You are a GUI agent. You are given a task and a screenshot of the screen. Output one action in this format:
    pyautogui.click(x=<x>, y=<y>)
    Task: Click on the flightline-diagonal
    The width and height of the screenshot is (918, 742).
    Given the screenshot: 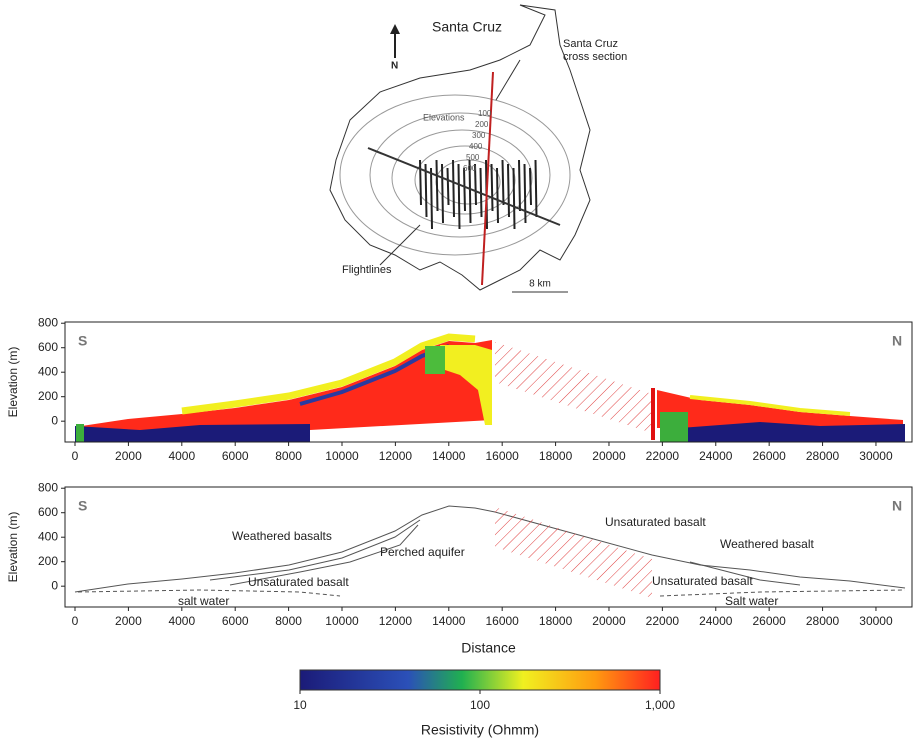 What is the action you would take?
    pyautogui.click(x=464, y=186)
    